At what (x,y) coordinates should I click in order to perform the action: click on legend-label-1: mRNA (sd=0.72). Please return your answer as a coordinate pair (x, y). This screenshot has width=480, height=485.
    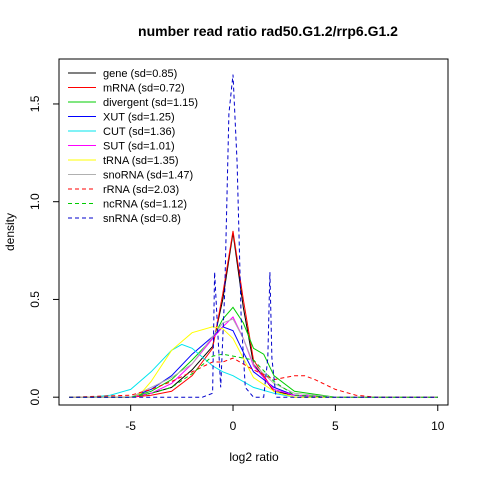
    Looking at the image, I should click on (144, 89).